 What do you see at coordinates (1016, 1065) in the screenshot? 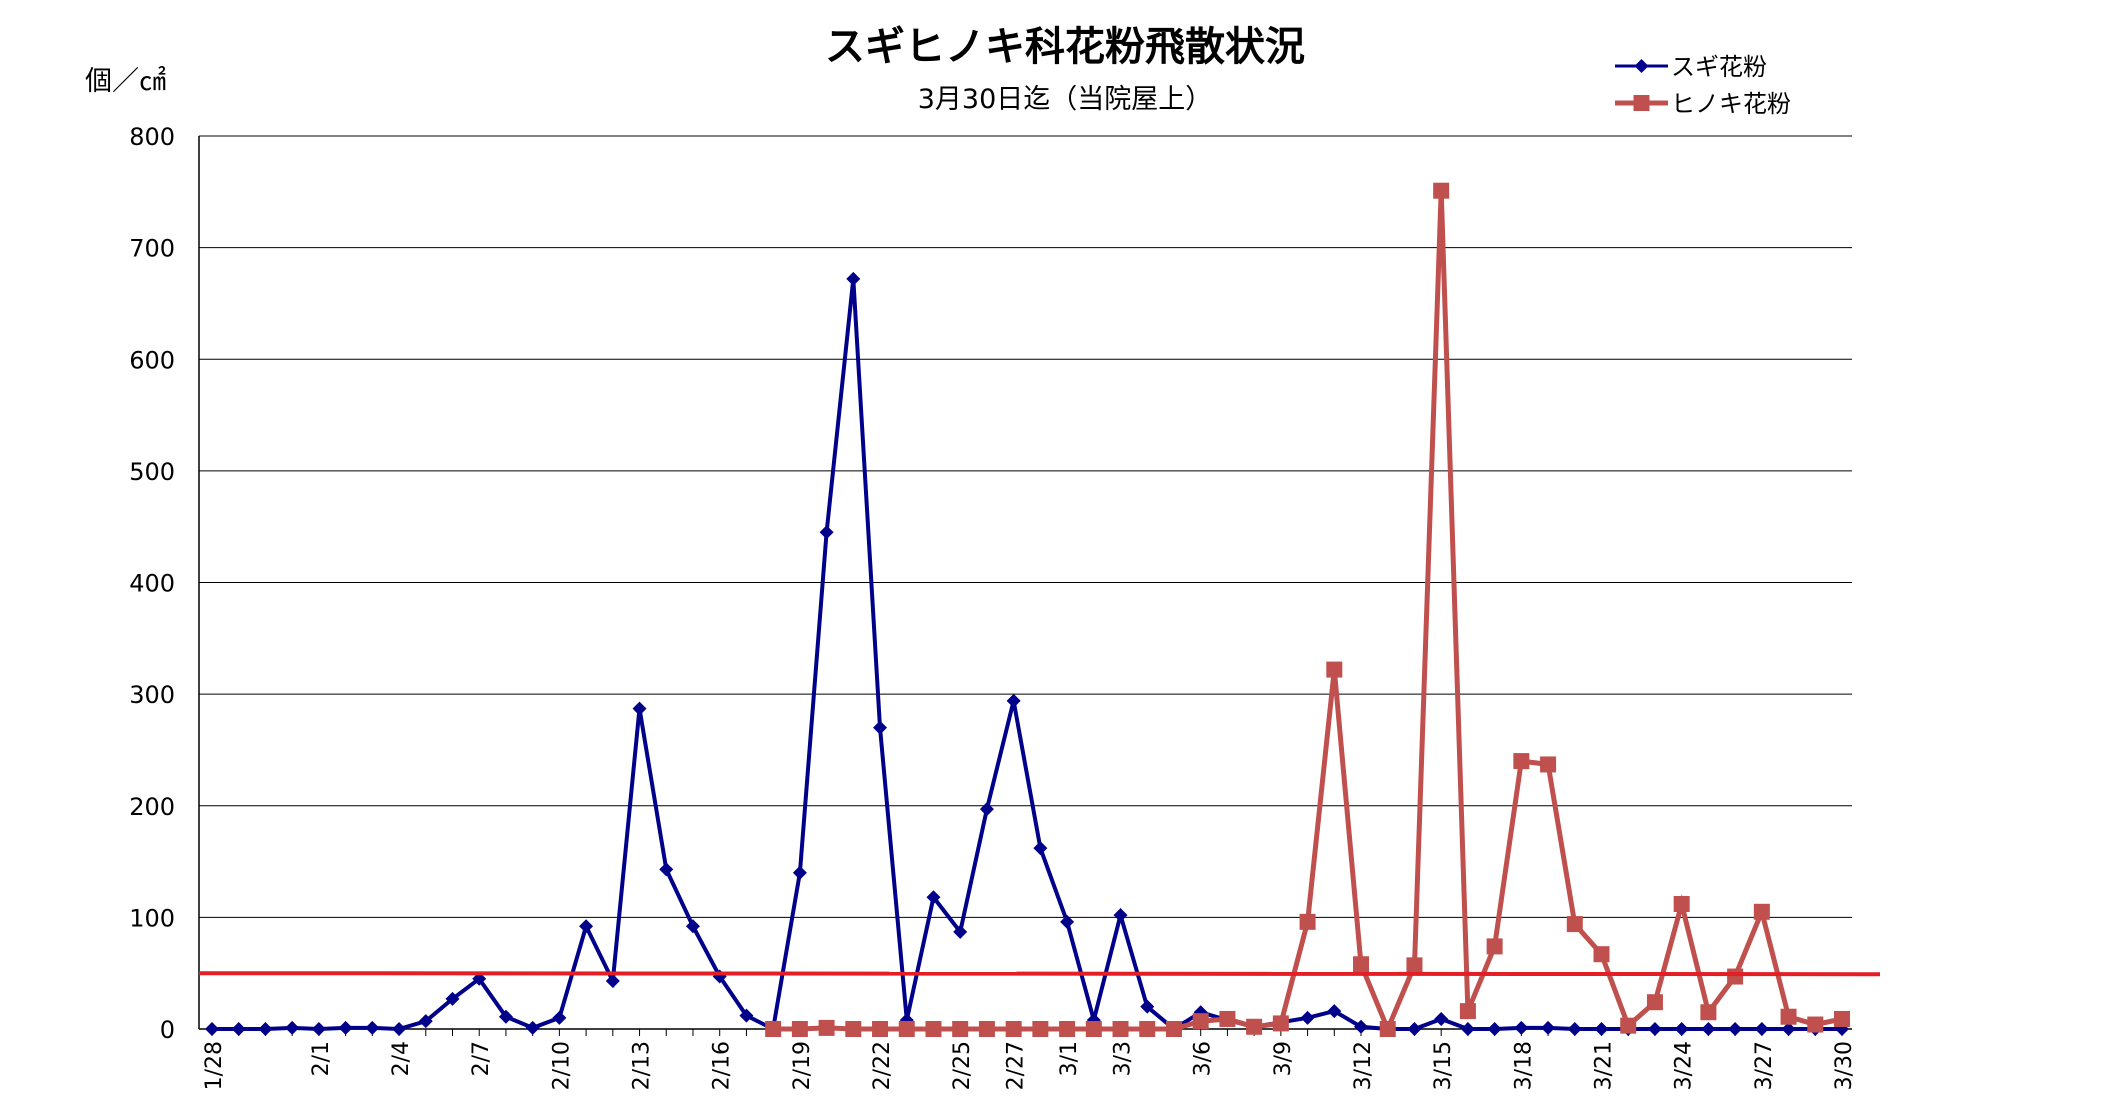
I see `x-tick-label: 2/27` at bounding box center [1016, 1065].